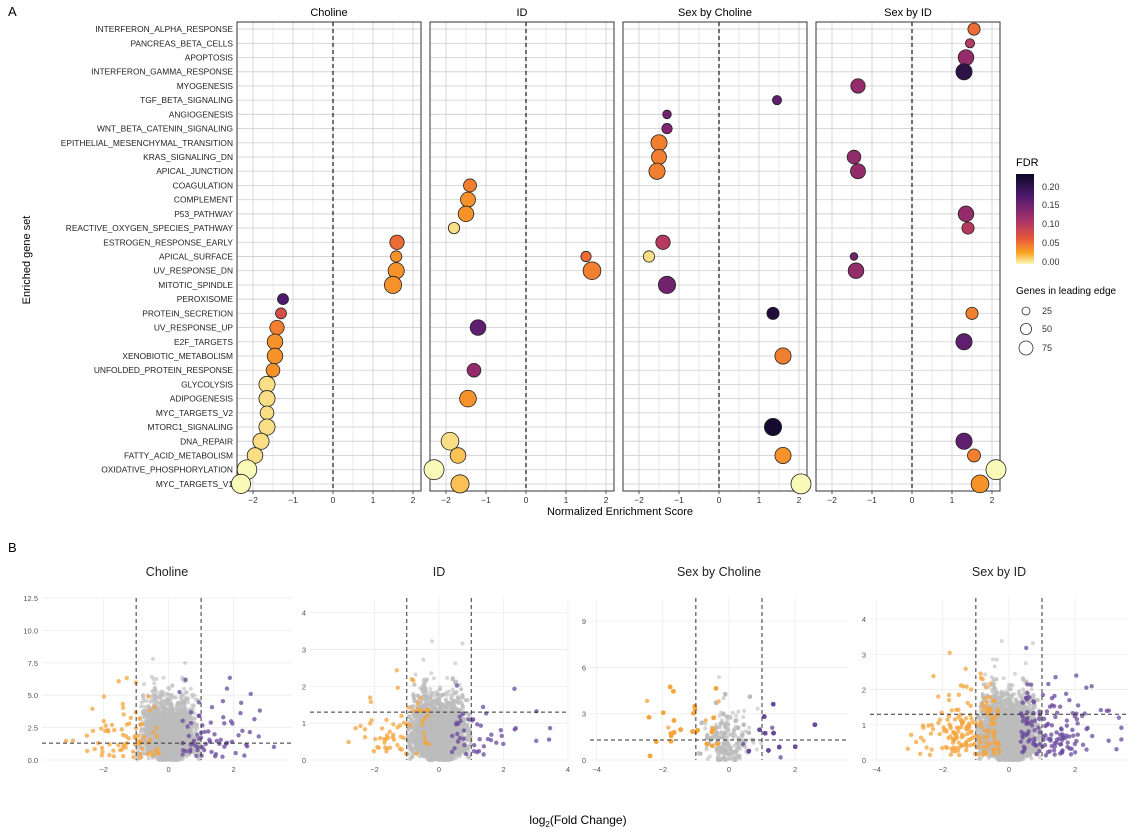 The image size is (1138, 832). Describe the element at coordinates (167, 572) in the screenshot. I see `volcano-title: Choline` at that location.